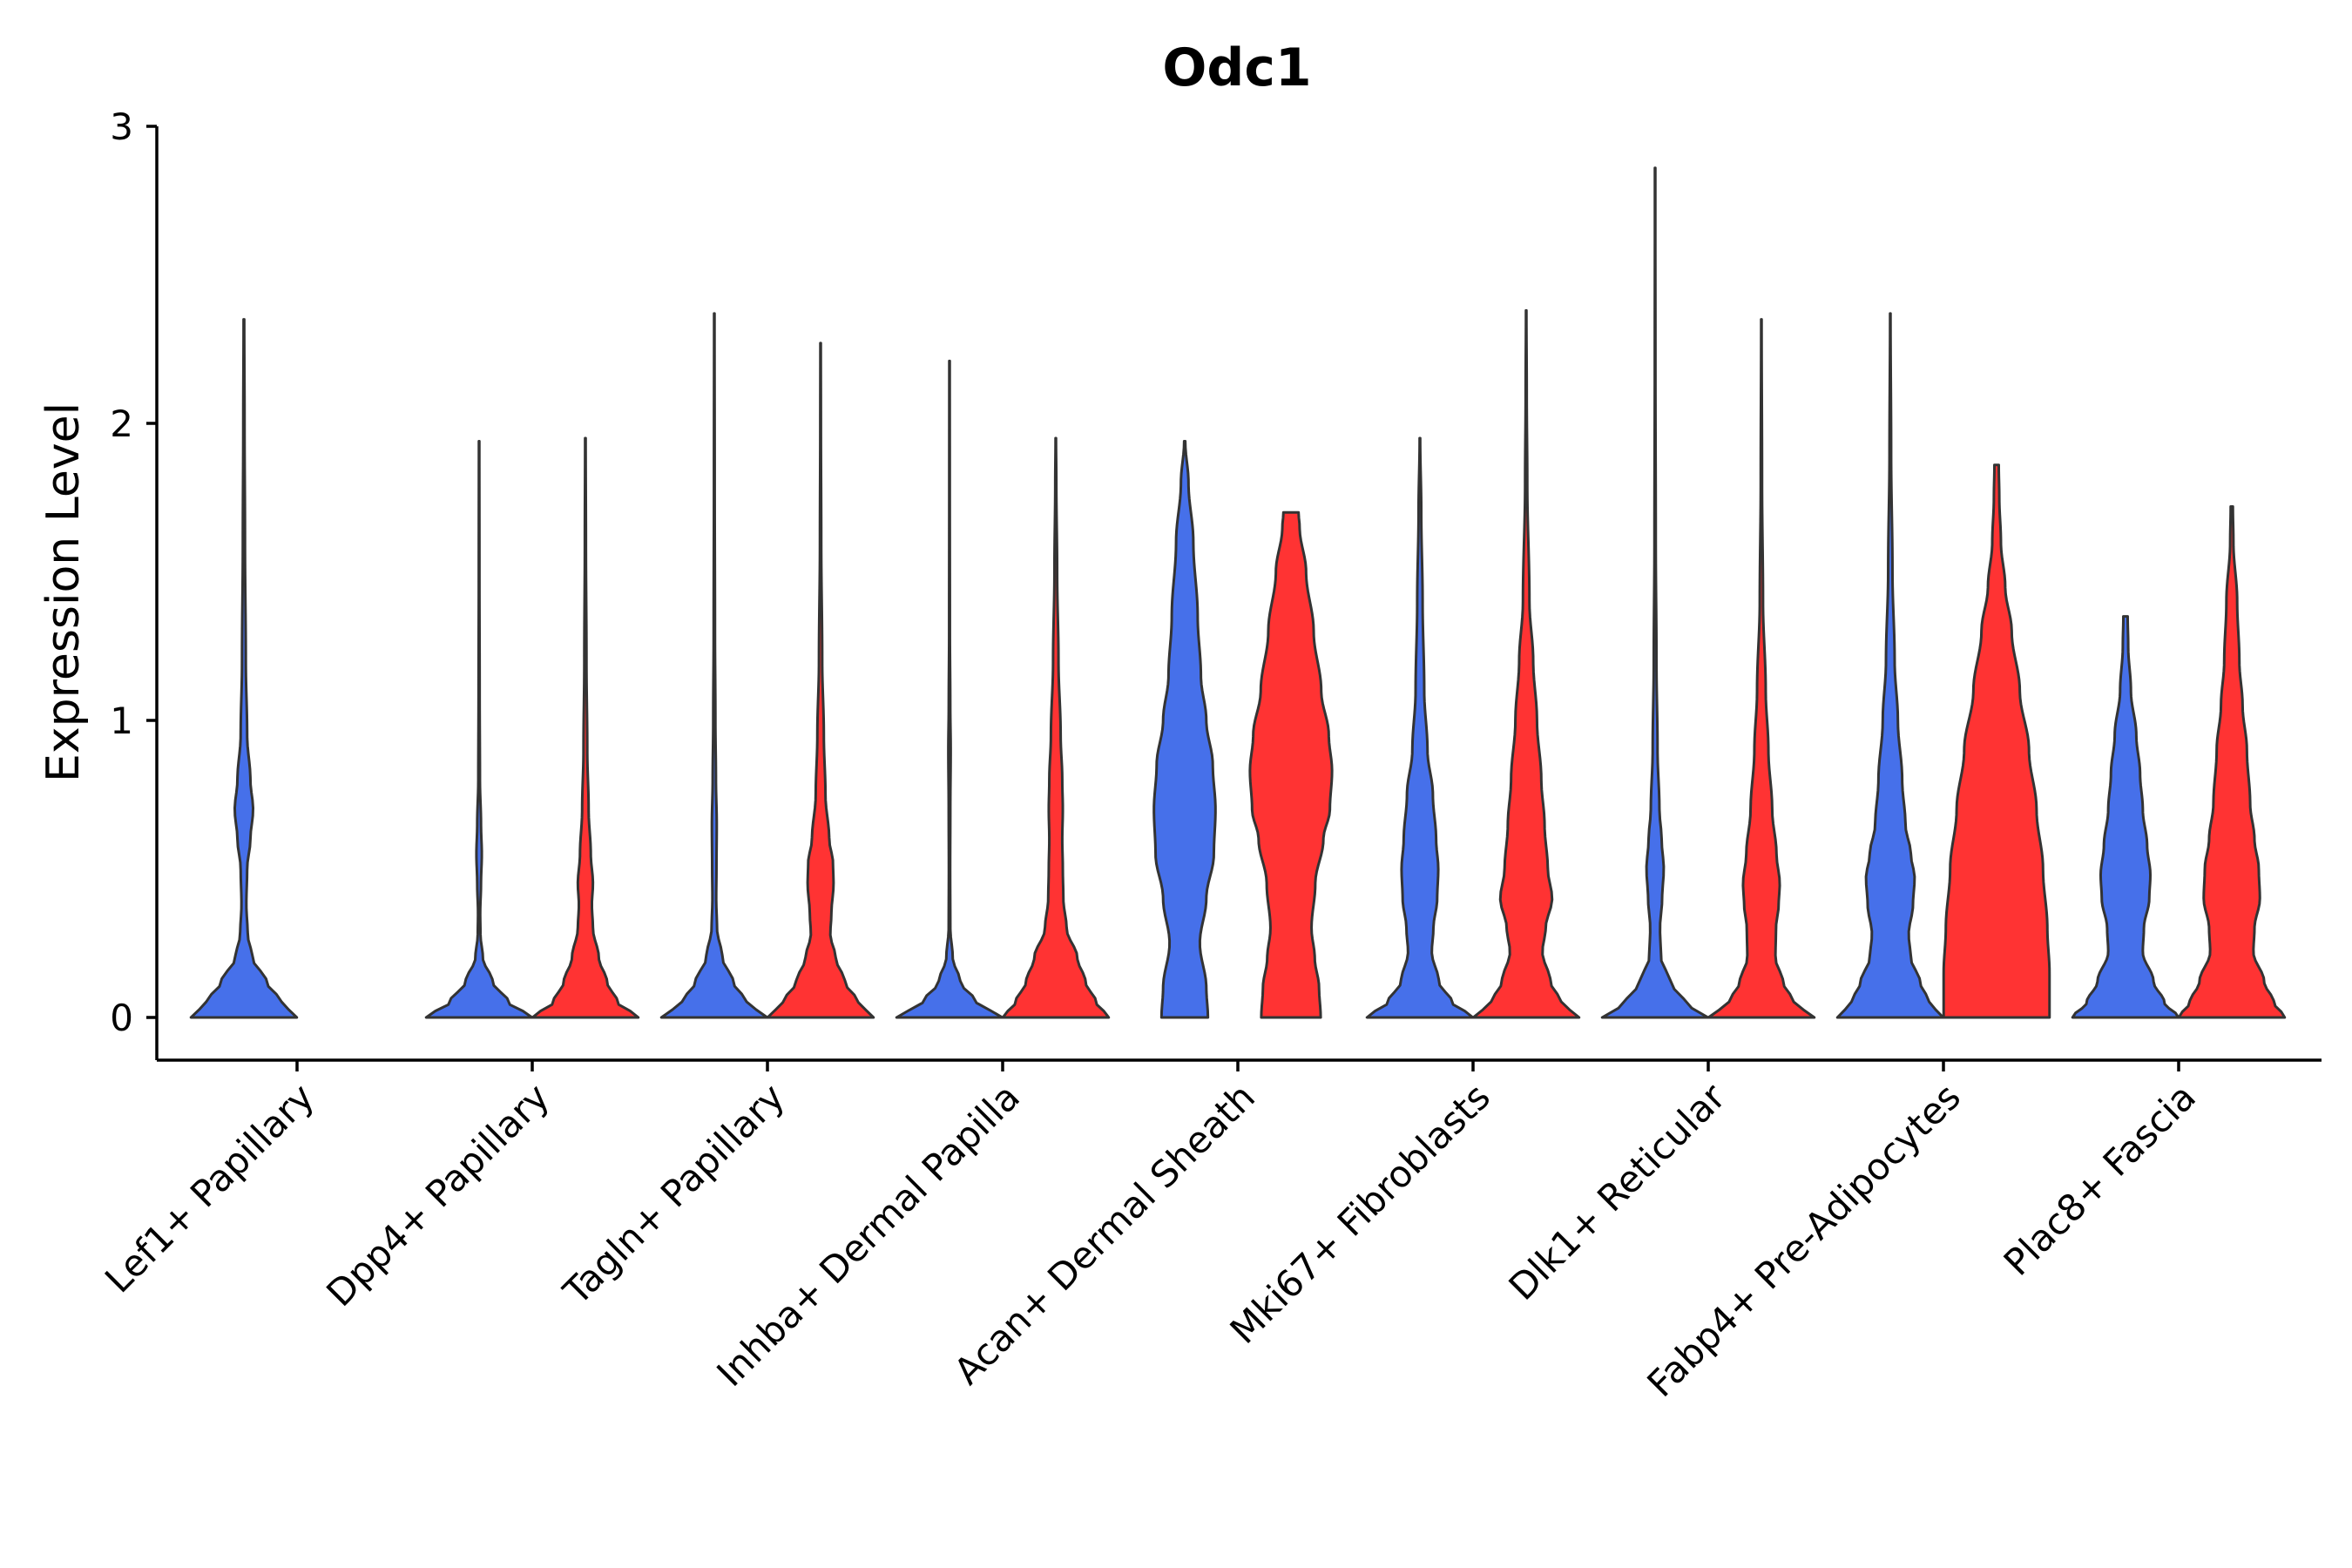 The height and width of the screenshot is (1568, 2352). Describe the element at coordinates (1056, 727) in the screenshot. I see `violin-inhba-dermal-papilla-red` at that location.